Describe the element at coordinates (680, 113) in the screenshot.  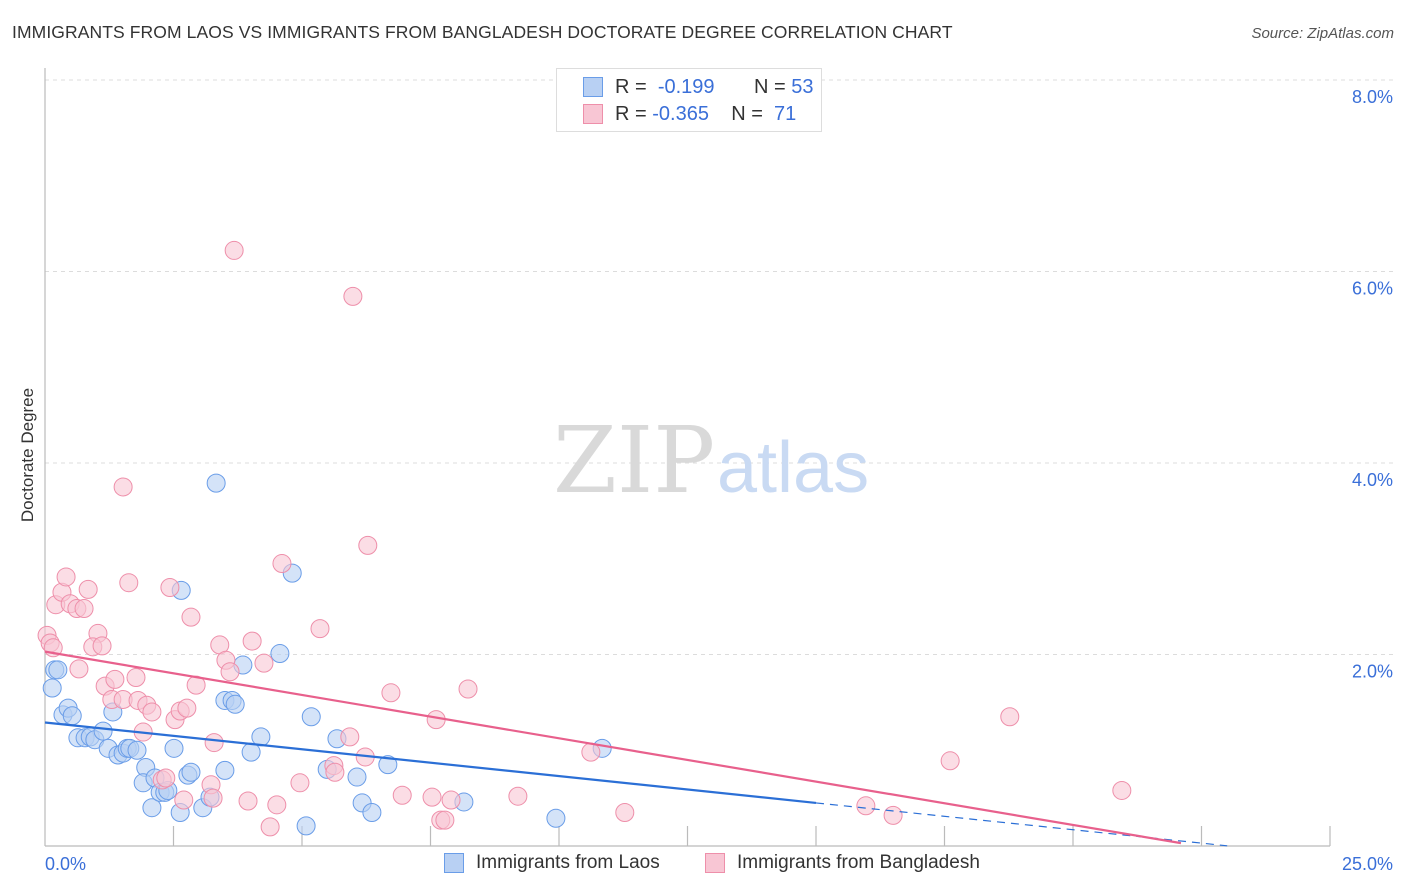
I see `r-value: -0.365` at that location.